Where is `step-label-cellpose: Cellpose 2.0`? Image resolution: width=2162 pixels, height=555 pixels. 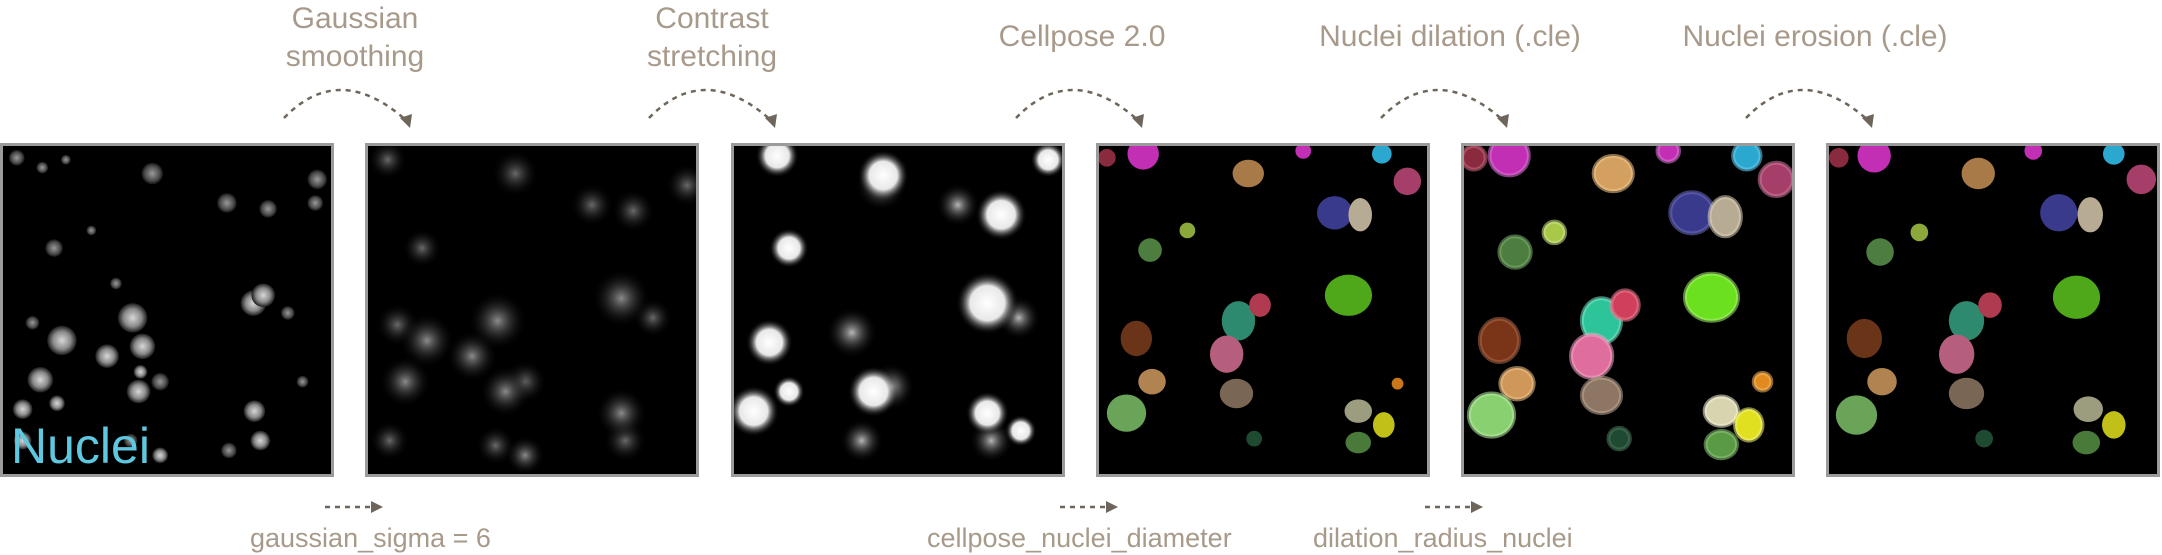 step-label-cellpose: Cellpose 2.0 is located at coordinates (1082, 37).